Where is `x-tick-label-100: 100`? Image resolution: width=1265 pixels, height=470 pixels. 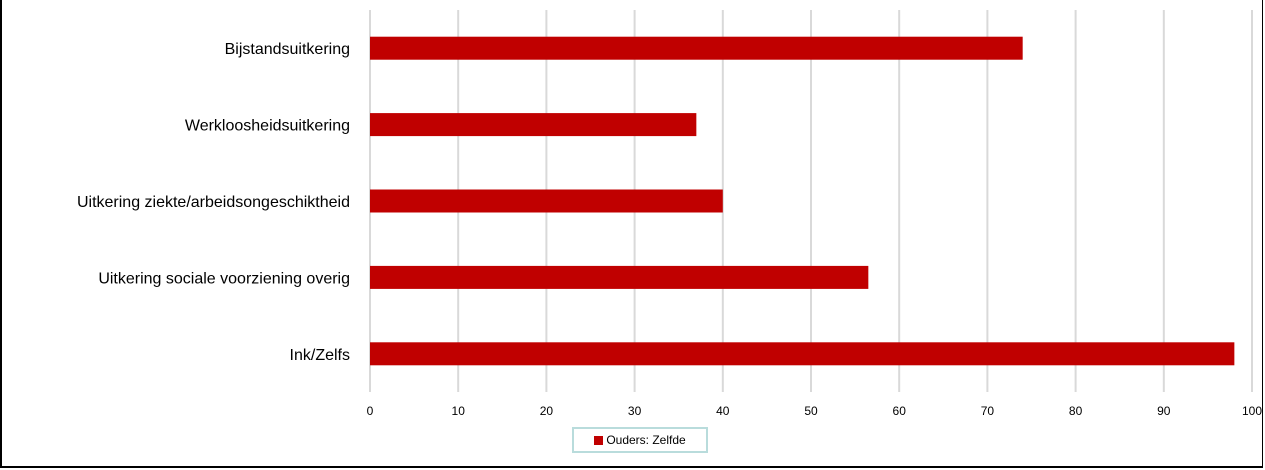
x-tick-label-100: 100 is located at coordinates (1252, 411).